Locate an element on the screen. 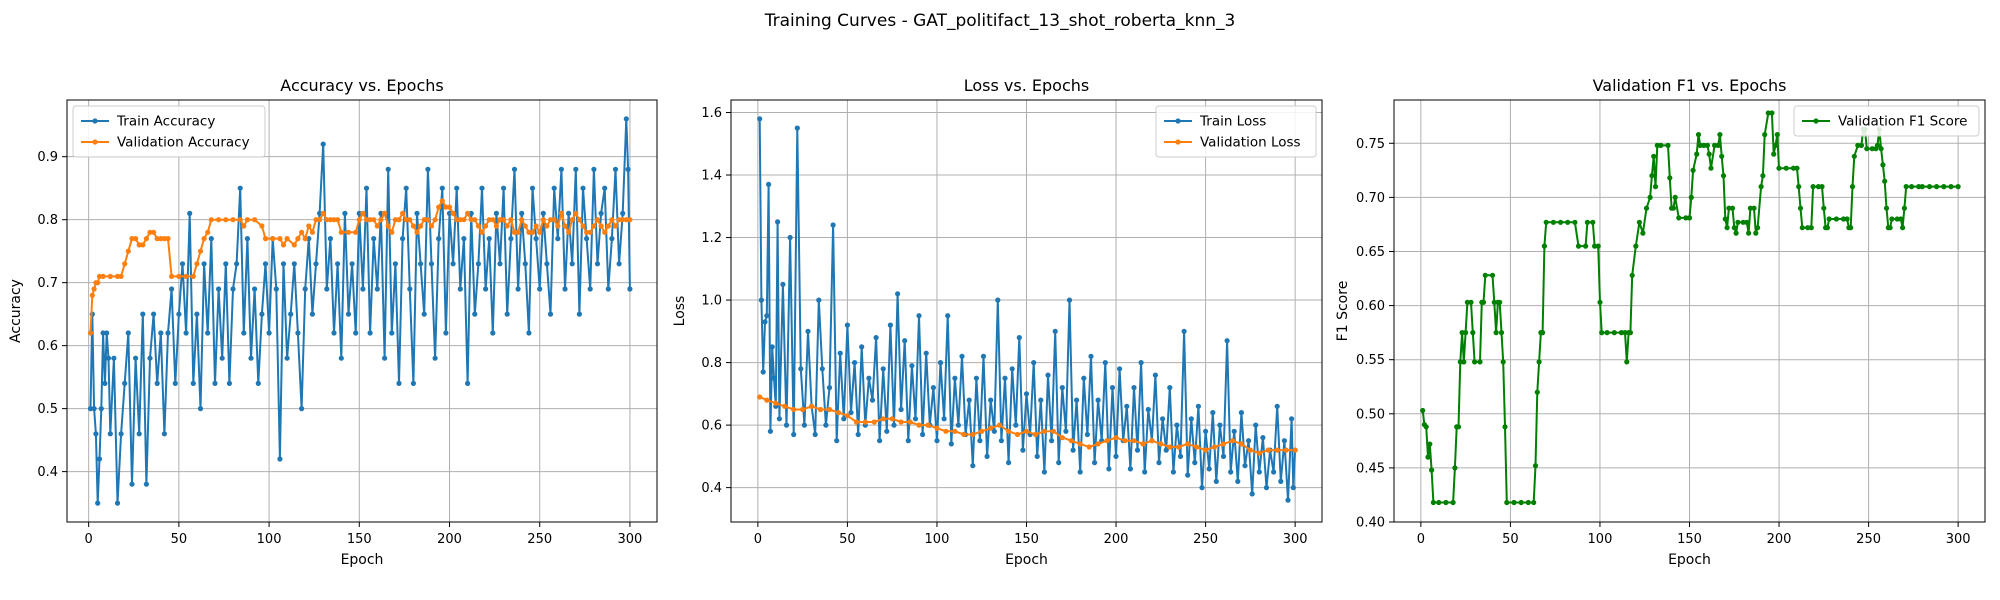 The width and height of the screenshot is (2000, 600). x-tick-label: 50 is located at coordinates (847, 539).